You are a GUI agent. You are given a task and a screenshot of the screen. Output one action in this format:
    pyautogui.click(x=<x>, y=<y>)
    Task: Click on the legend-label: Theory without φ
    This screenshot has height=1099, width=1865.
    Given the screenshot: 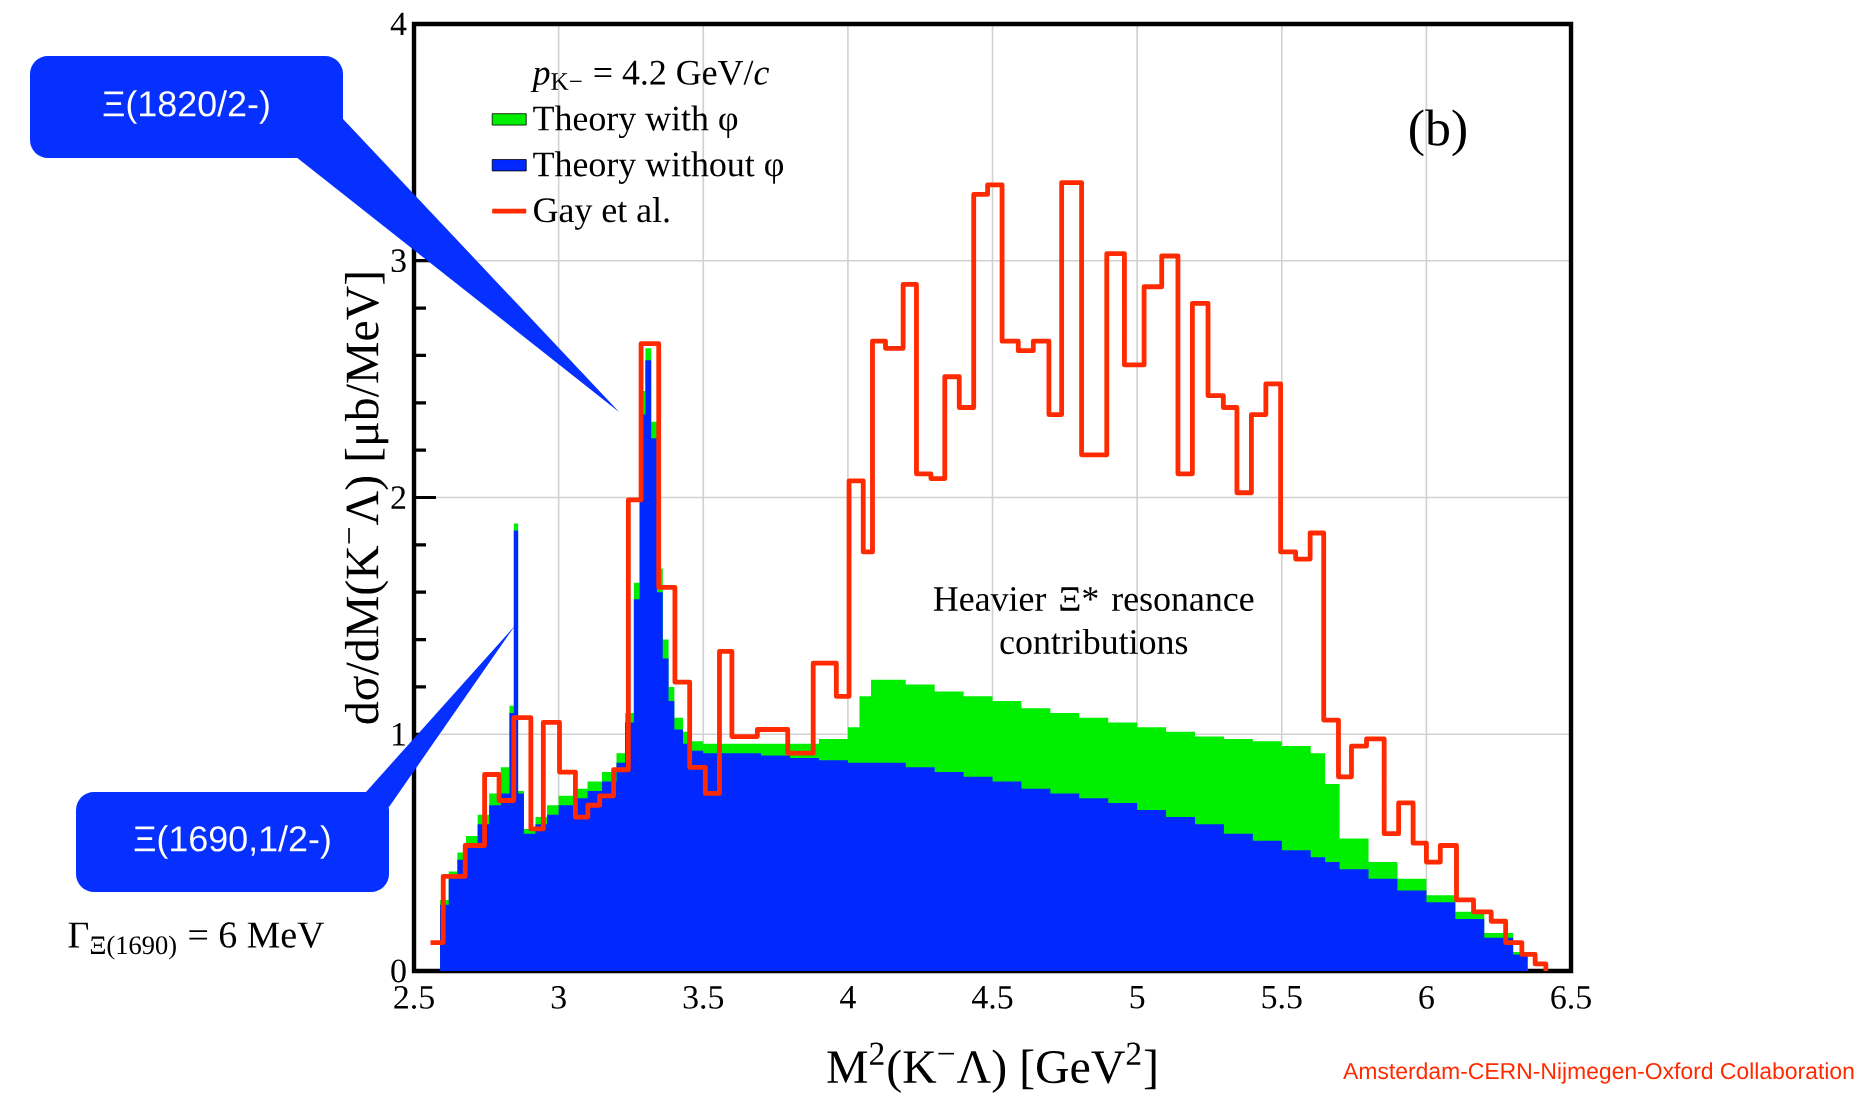 What is the action you would take?
    pyautogui.click(x=658, y=167)
    